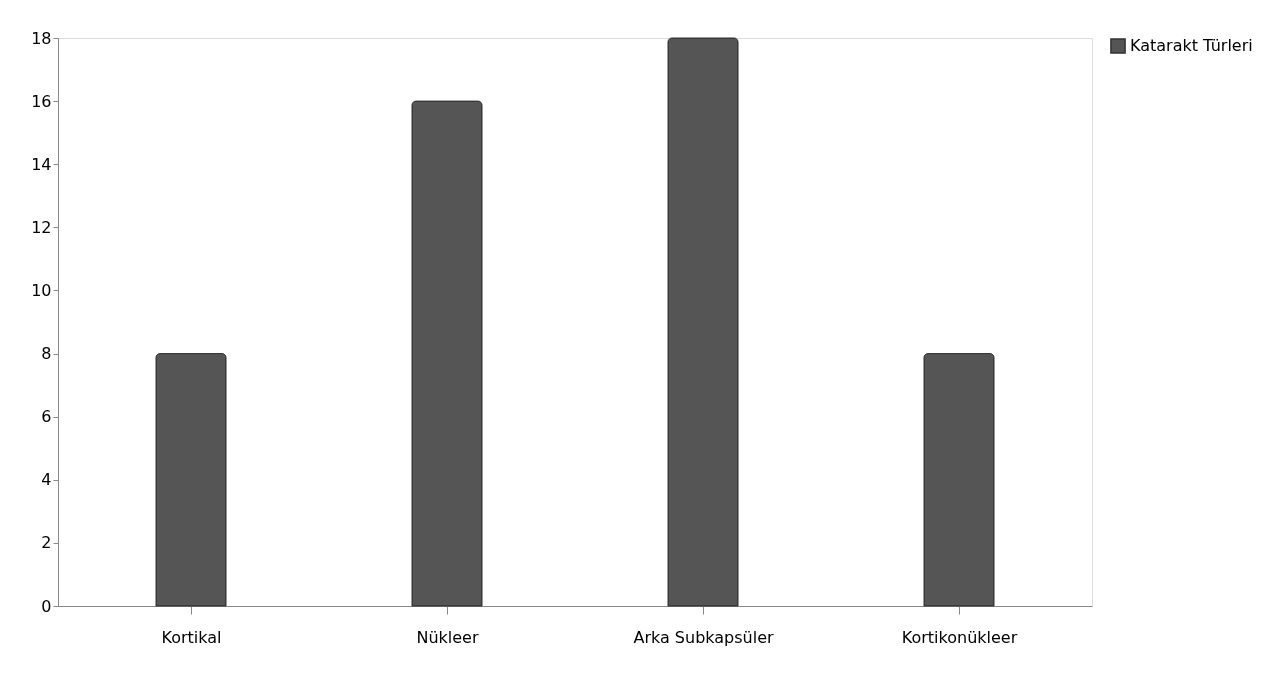 This screenshot has height=675, width=1283. What do you see at coordinates (41, 290) in the screenshot?
I see `y-tick-label: 10` at bounding box center [41, 290].